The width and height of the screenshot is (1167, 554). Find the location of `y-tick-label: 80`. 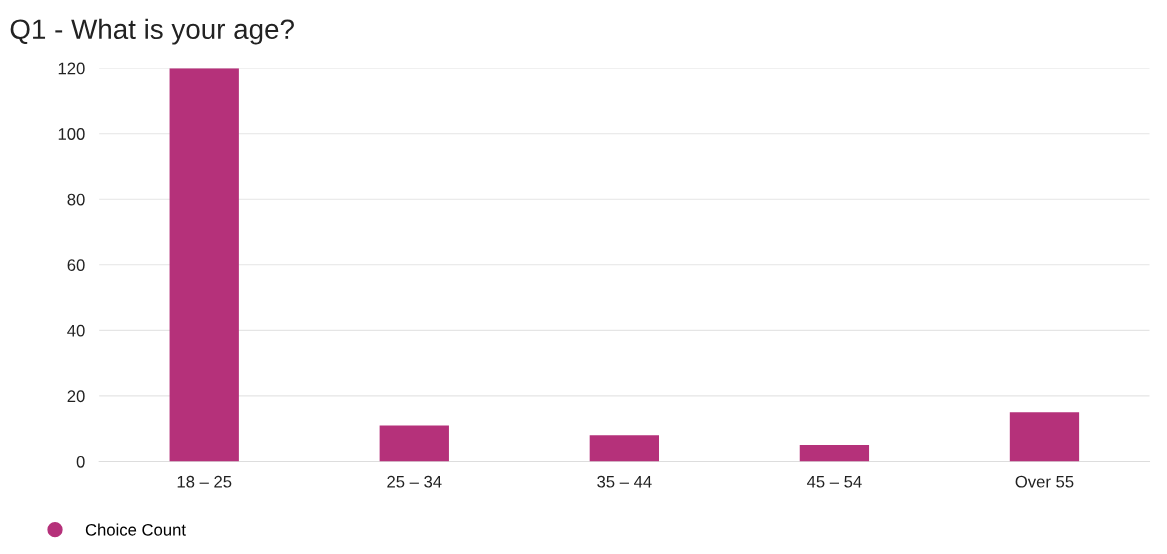

y-tick-label: 80 is located at coordinates (76, 199).